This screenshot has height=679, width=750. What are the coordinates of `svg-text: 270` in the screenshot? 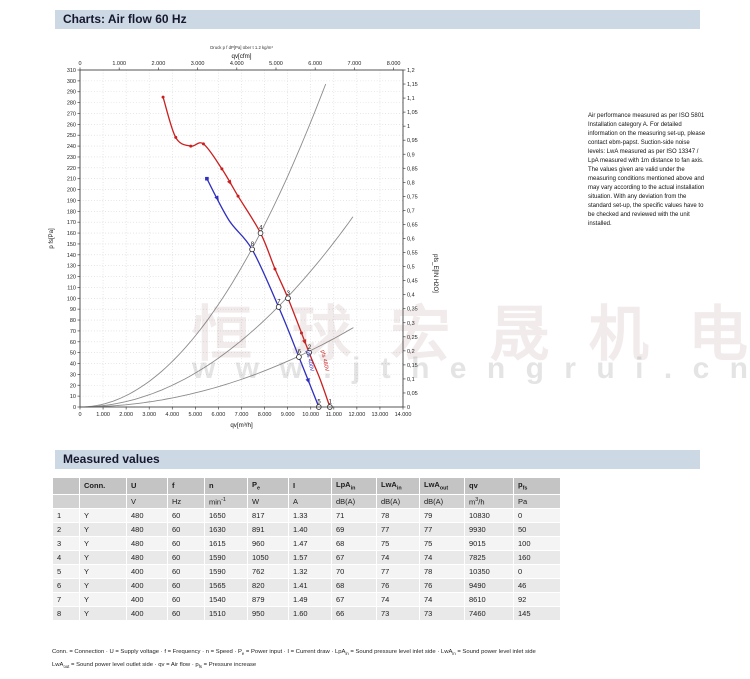 It's located at (71, 114).